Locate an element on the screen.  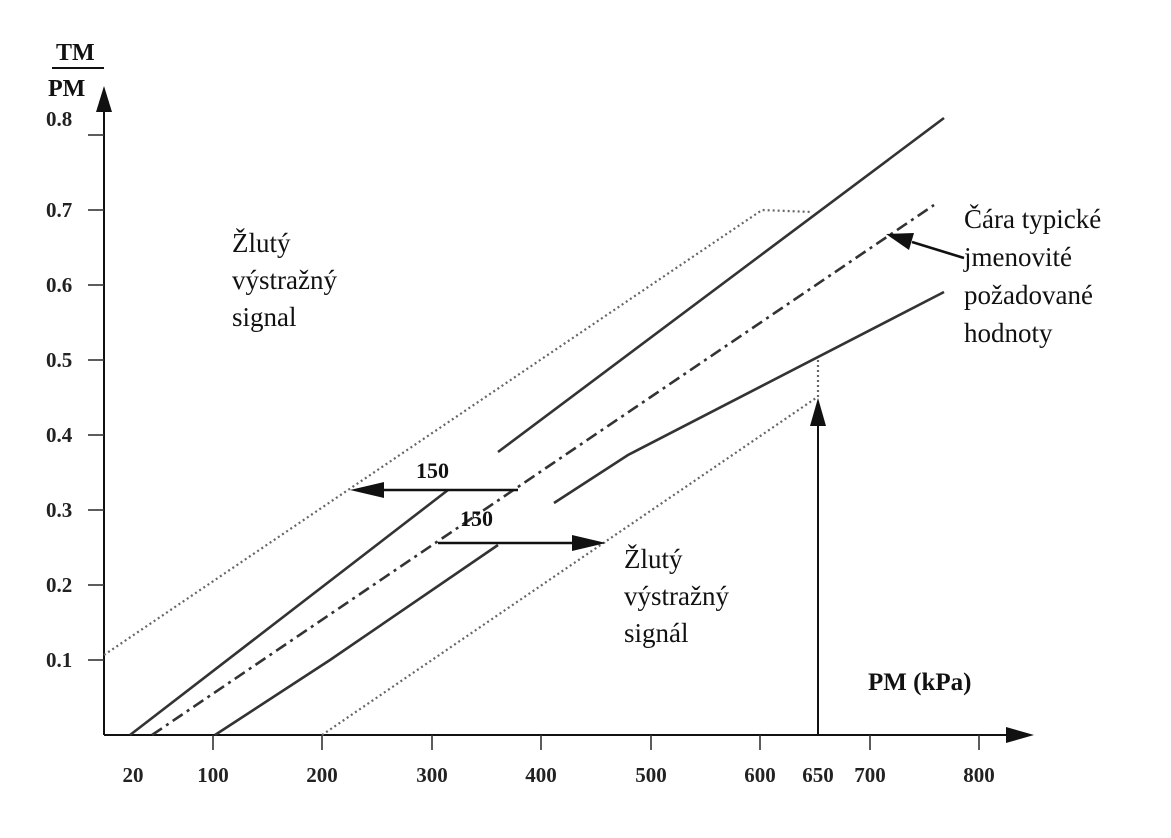
y-tick-label: 0.6 is located at coordinates (59, 285).